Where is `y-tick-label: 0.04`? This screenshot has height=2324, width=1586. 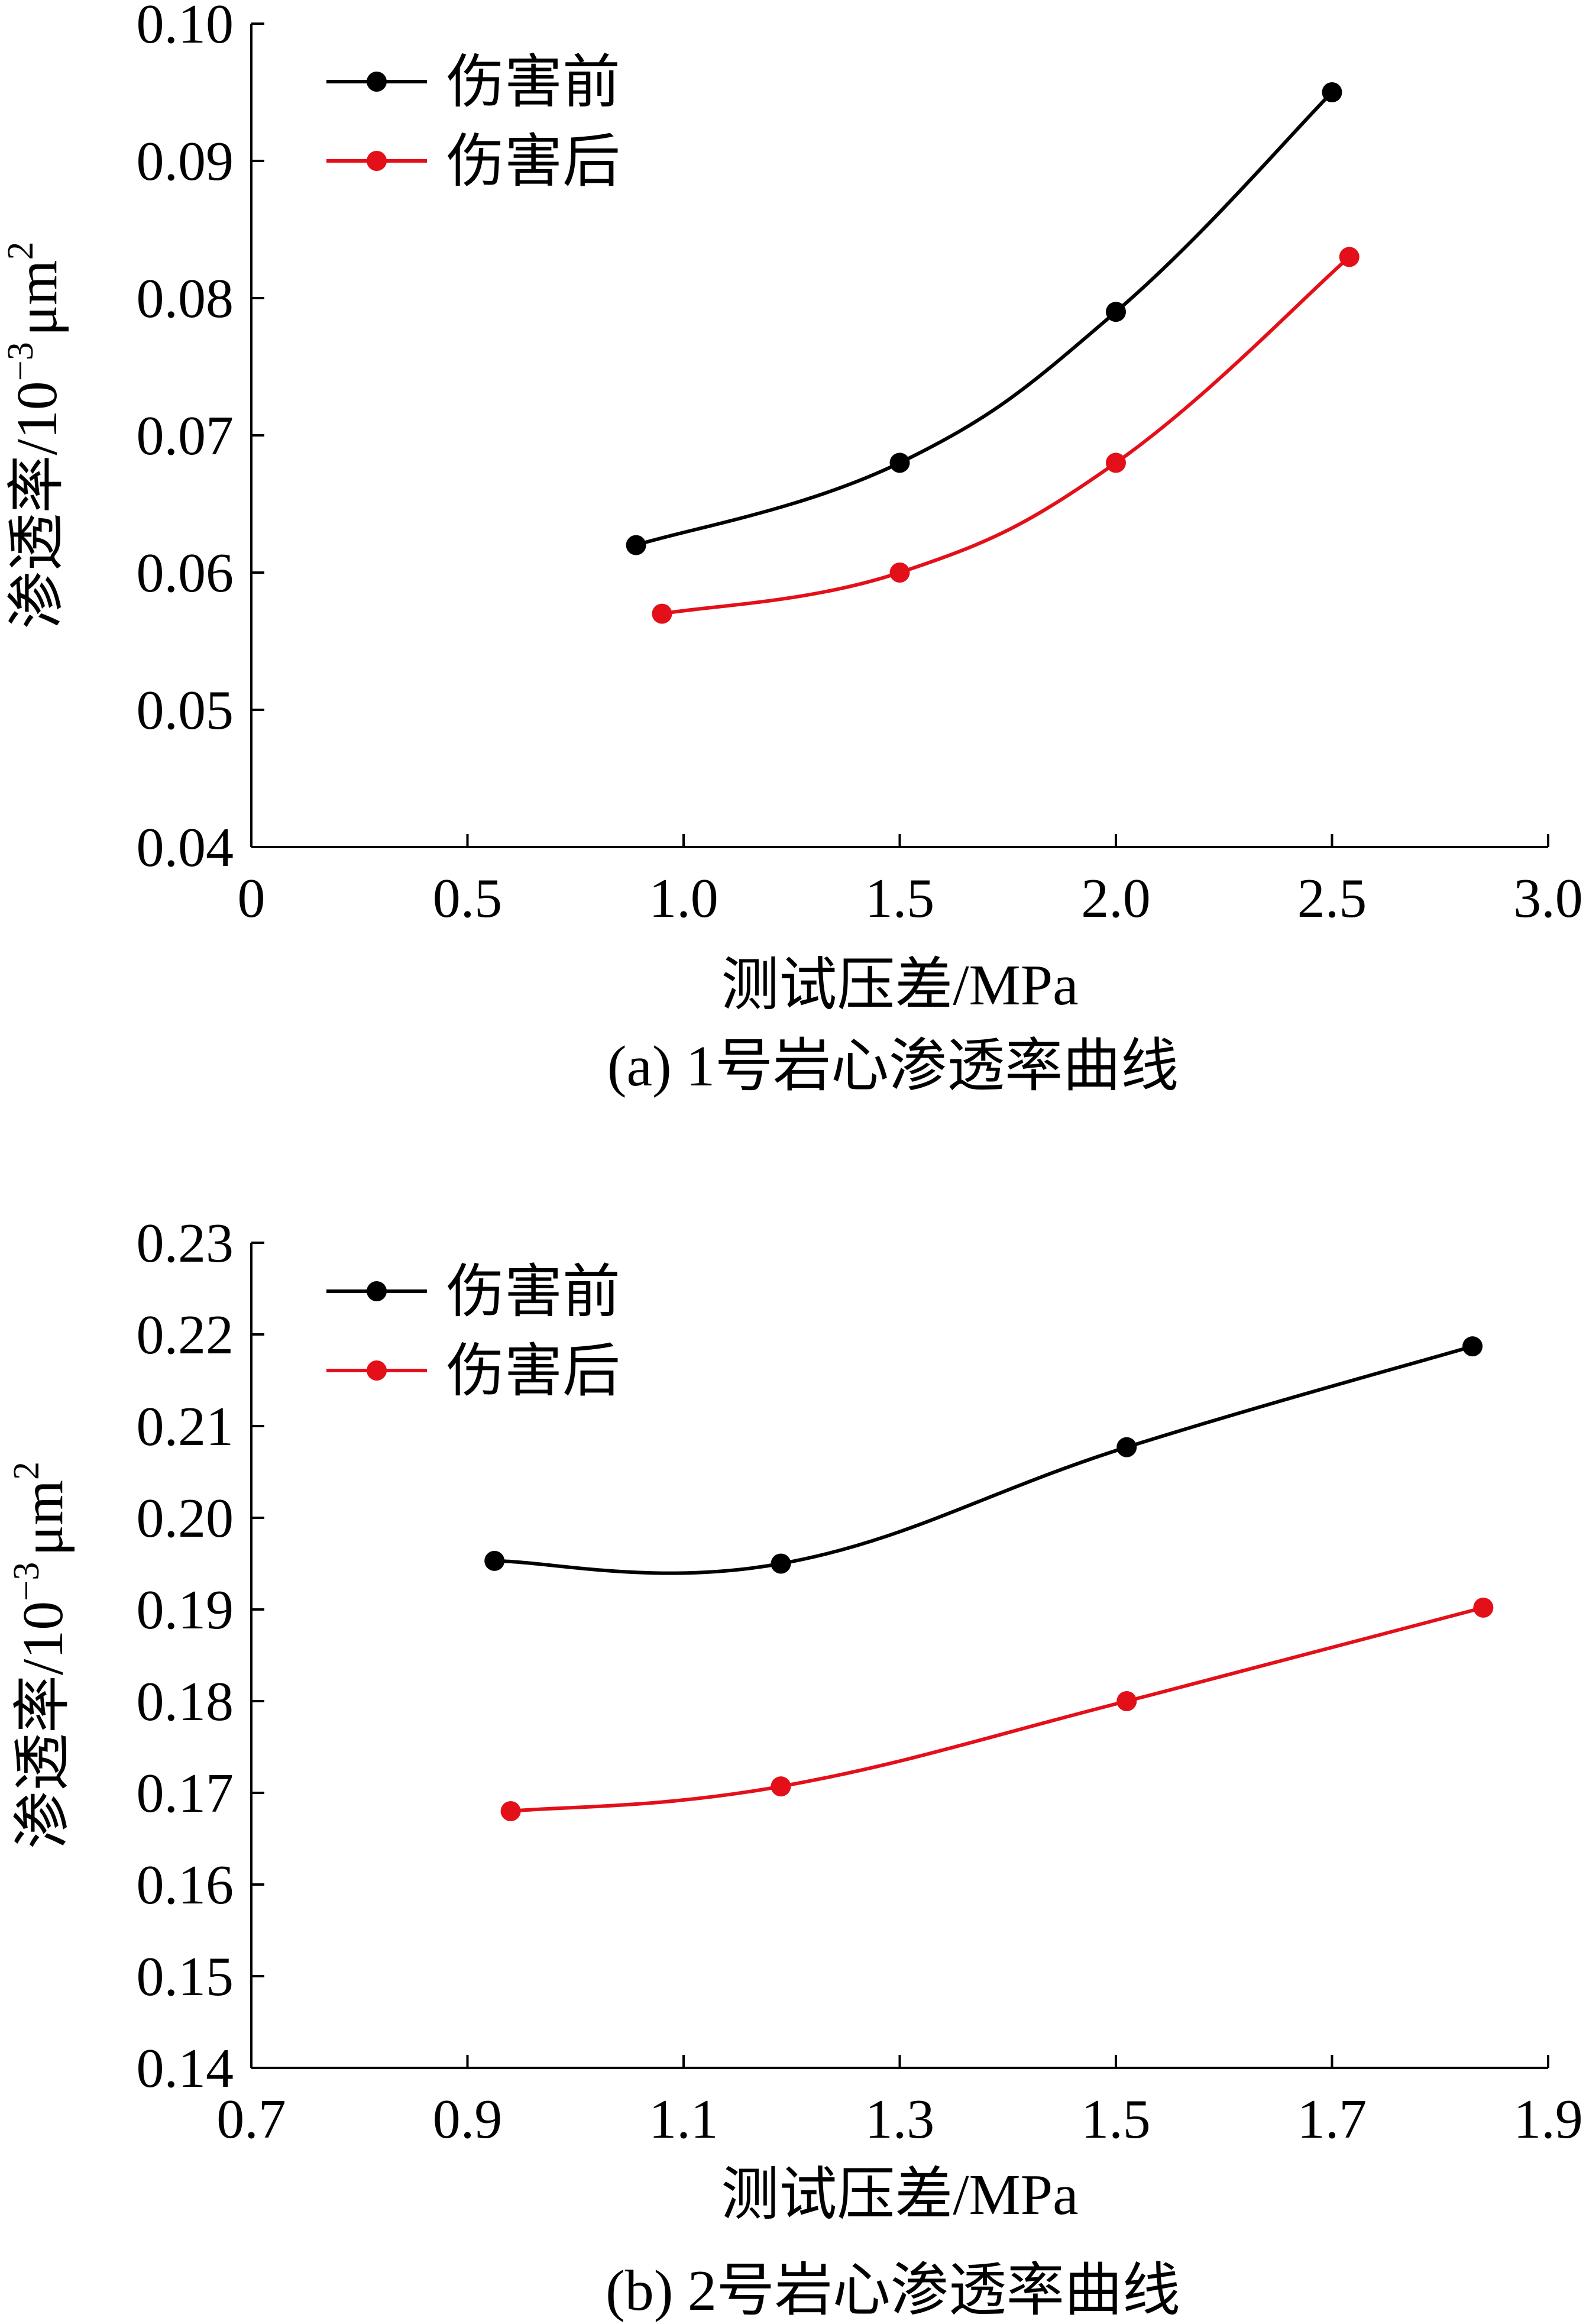
y-tick-label: 0.04 is located at coordinates (185, 847).